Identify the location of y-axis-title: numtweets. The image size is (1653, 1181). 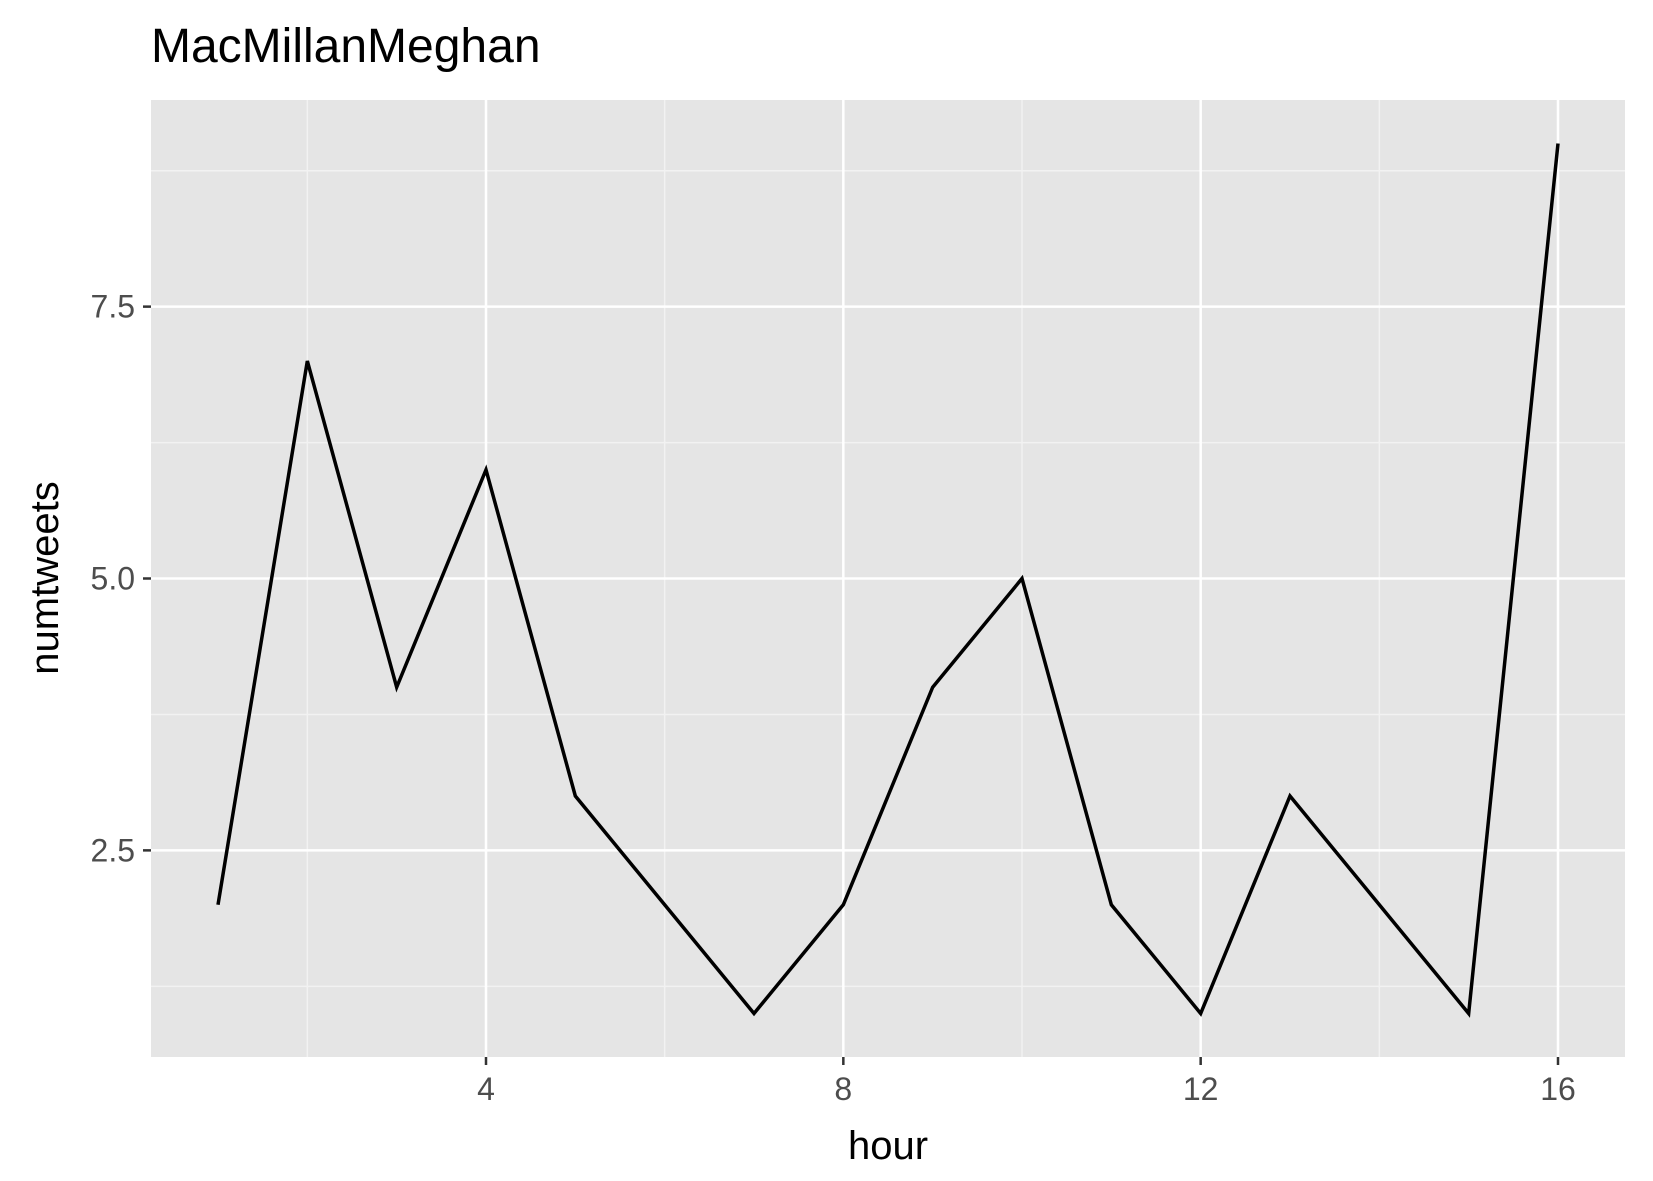
(45, 577).